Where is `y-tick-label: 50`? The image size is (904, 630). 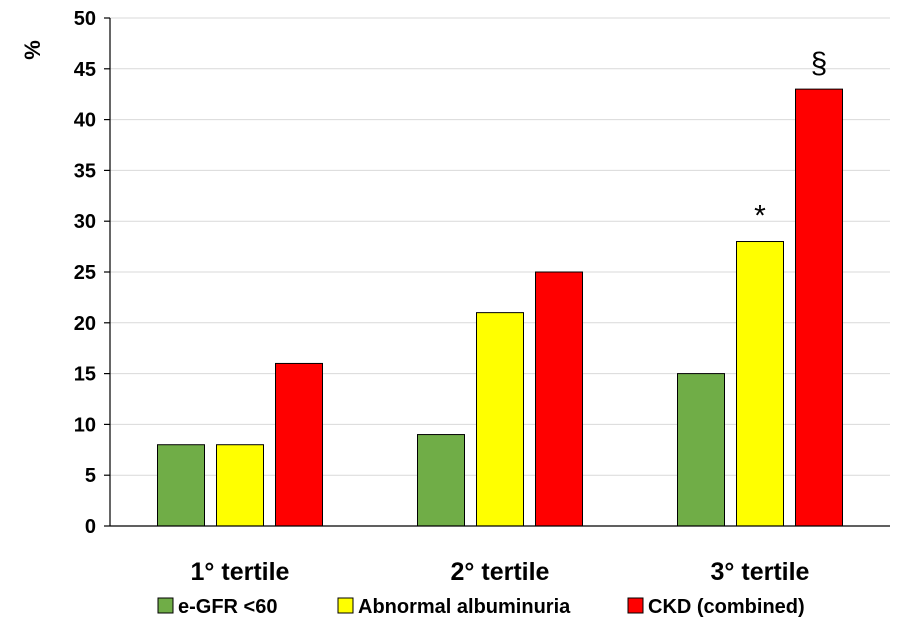
y-tick-label: 50 is located at coordinates (85, 19).